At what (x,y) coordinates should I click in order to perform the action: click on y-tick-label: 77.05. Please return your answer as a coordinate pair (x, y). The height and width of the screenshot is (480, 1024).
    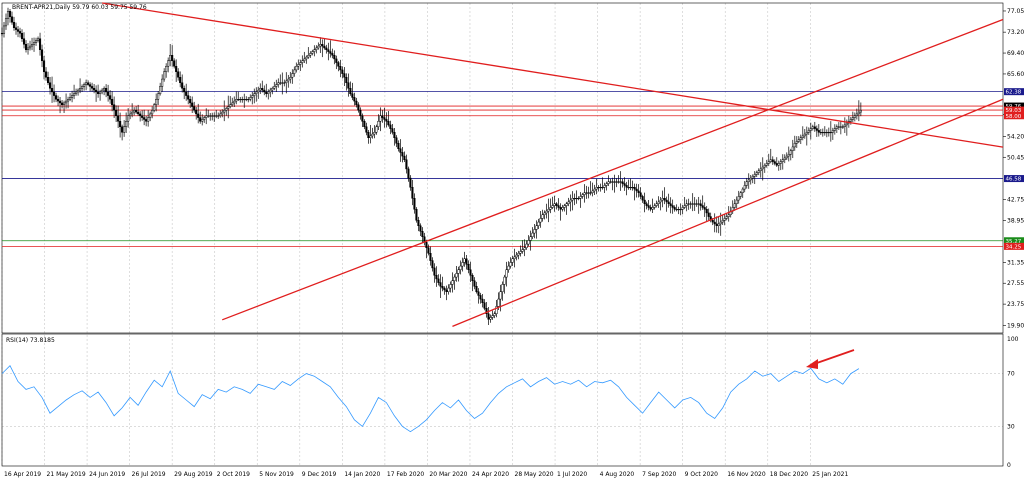
    Looking at the image, I should click on (1015, 11).